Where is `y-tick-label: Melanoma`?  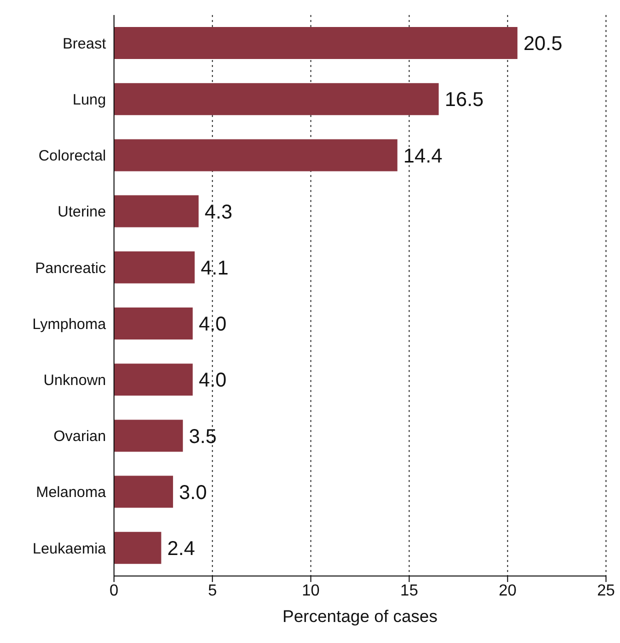
y-tick-label: Melanoma is located at coordinates (71, 493).